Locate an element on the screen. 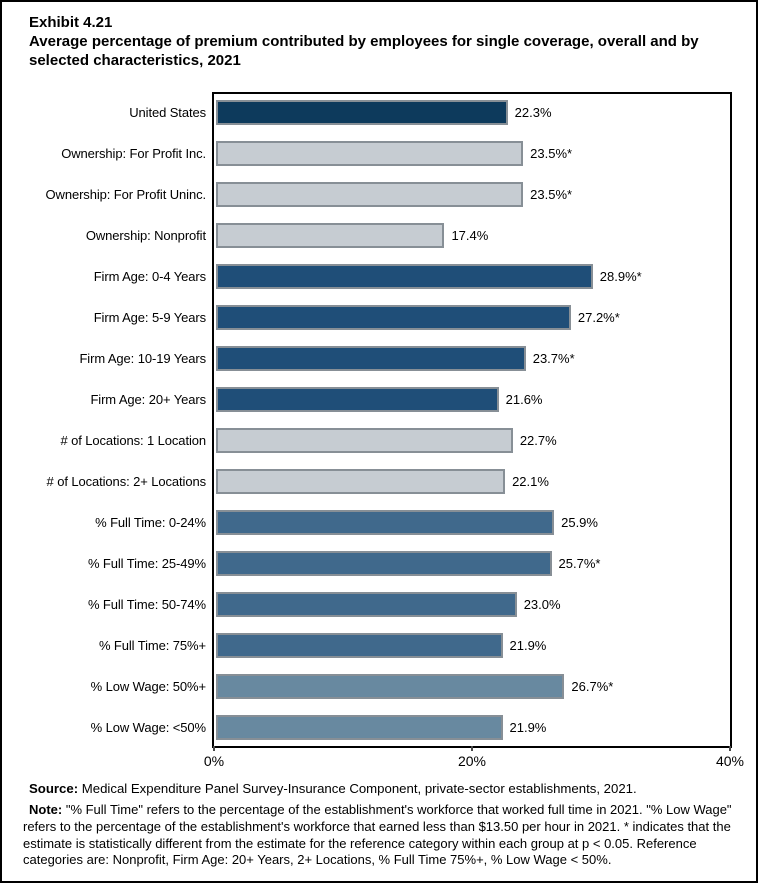 The image size is (758, 883). chart-row: % Full Time: 25-49% 25.7%* is located at coordinates (376, 563).